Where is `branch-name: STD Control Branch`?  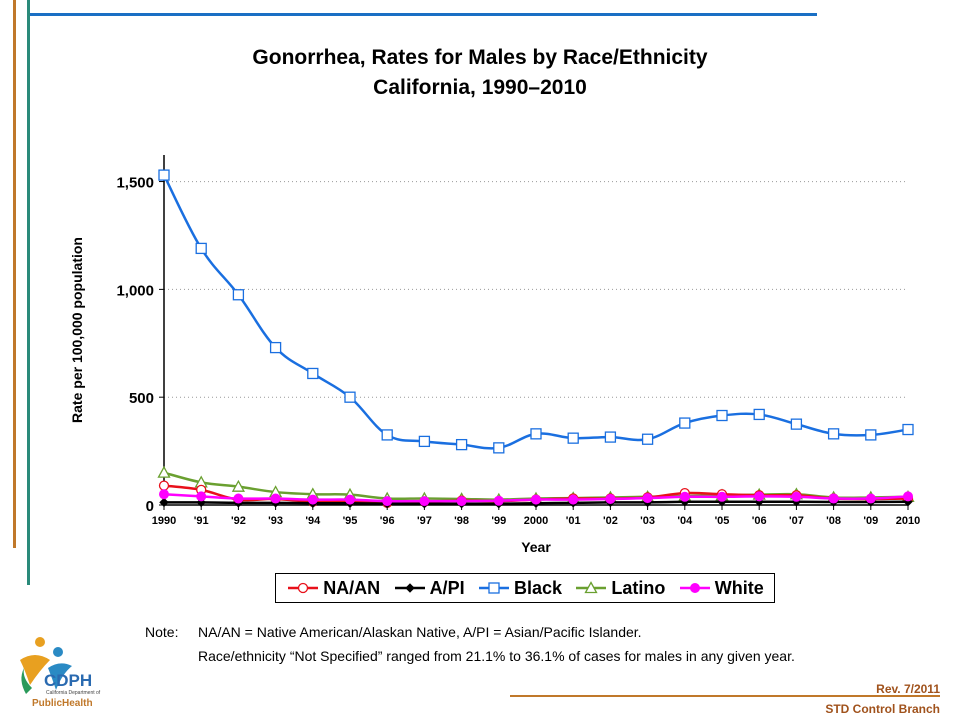
branch-name: STD Control Branch is located at coordinates (882, 709).